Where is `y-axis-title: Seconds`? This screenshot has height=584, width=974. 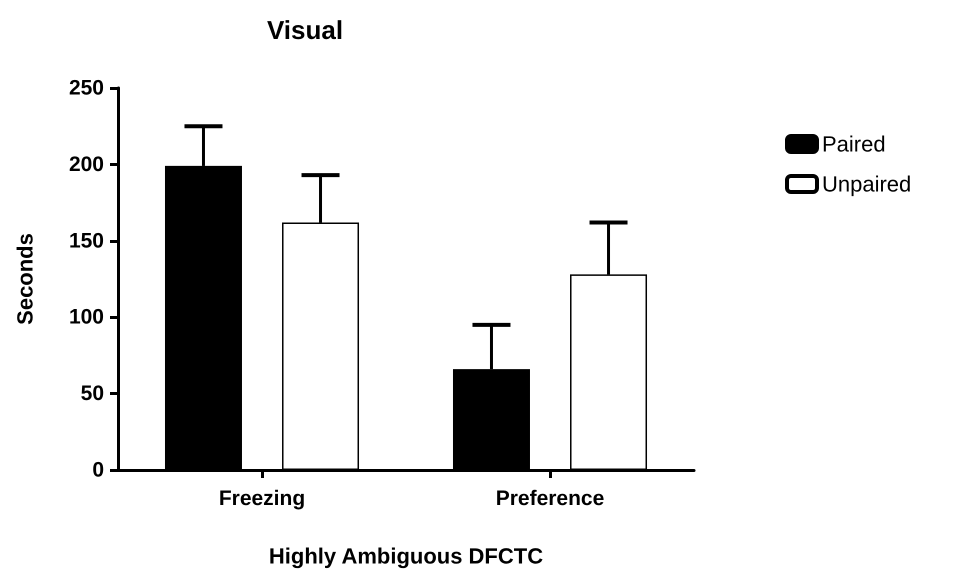 y-axis-title: Seconds is located at coordinates (25, 279).